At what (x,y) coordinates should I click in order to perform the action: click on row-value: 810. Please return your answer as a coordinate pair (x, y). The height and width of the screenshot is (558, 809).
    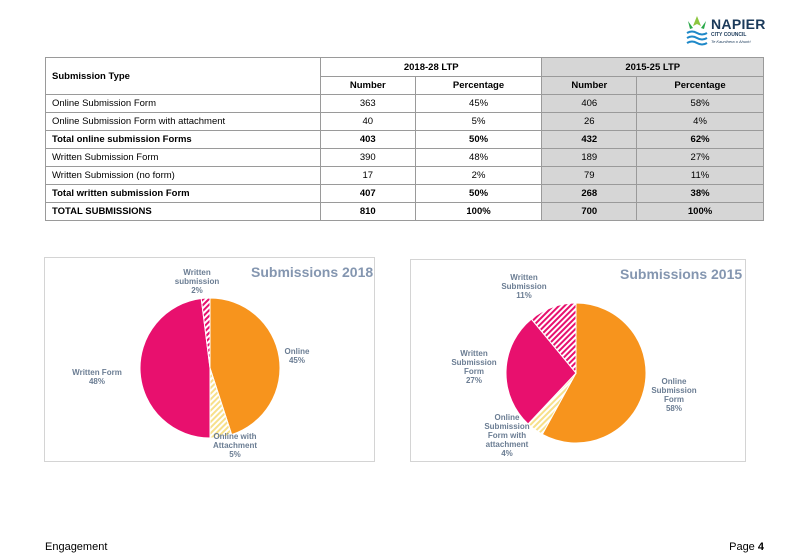
    Looking at the image, I should click on (368, 211).